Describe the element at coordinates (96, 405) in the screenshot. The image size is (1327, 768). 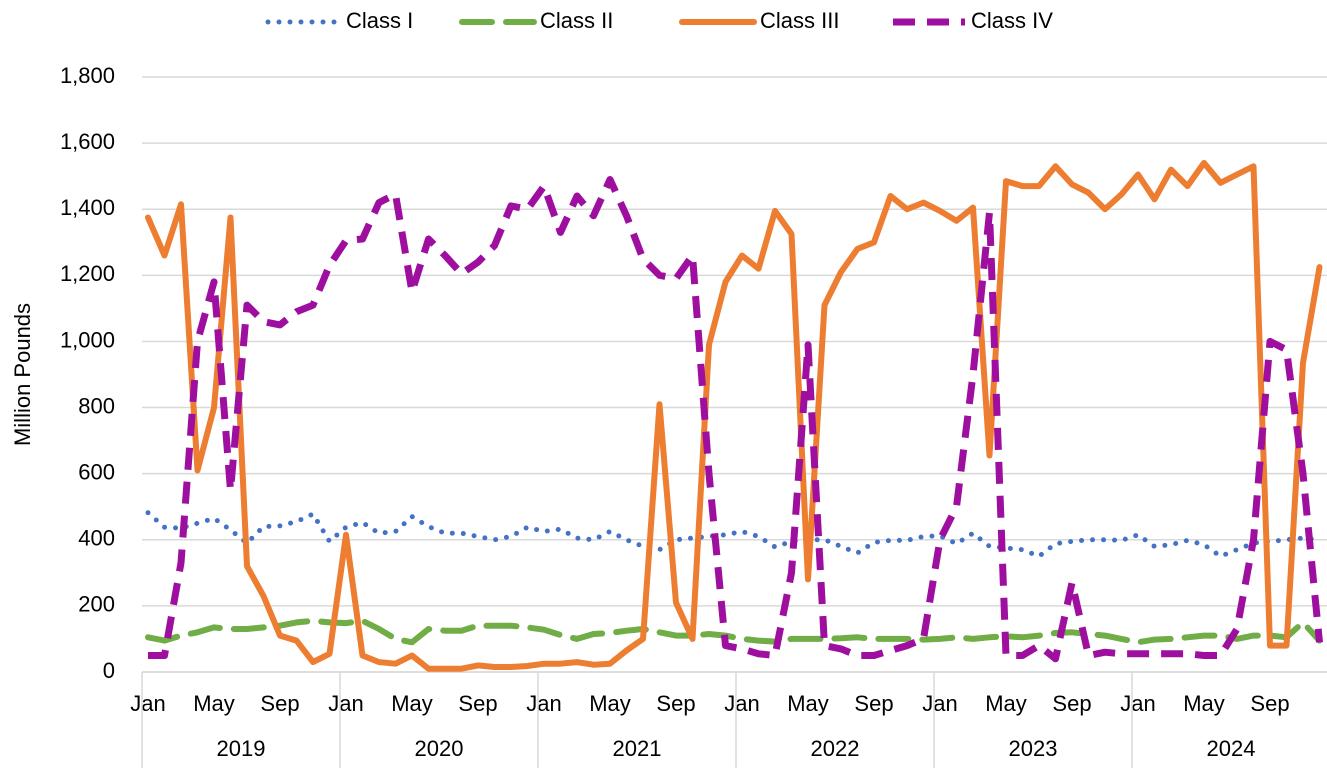
I see `y-tick-label: 800` at that location.